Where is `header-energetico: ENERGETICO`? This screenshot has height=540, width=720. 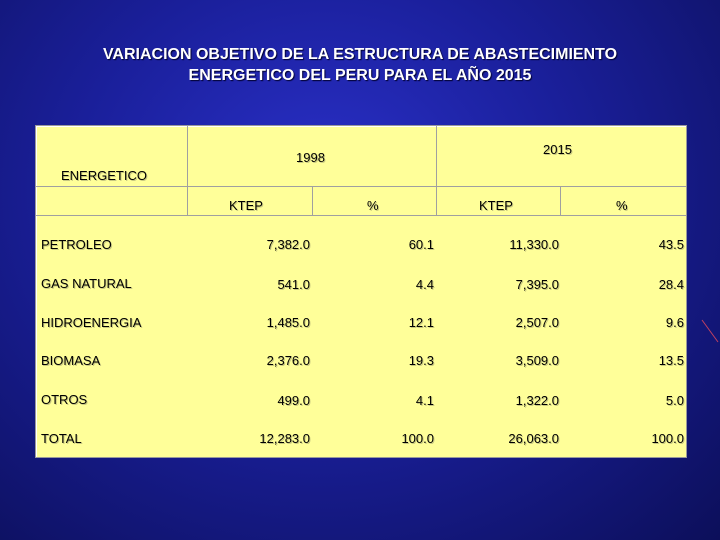 header-energetico: ENERGETICO is located at coordinates (104, 175).